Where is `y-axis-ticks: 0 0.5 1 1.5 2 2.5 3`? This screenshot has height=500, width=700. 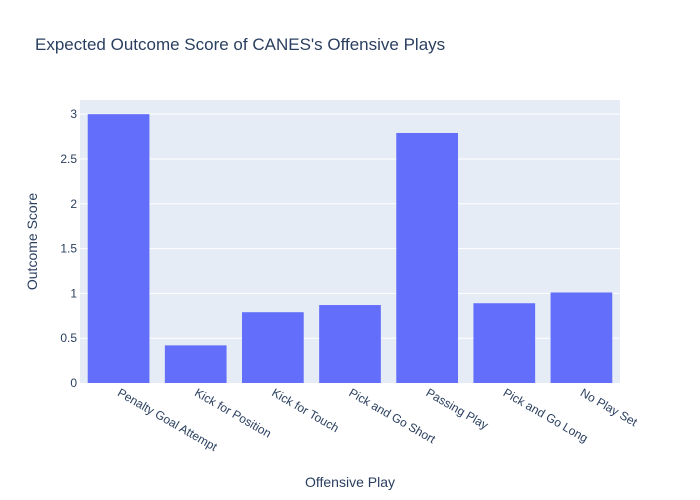
y-axis-ticks: 0 0.5 1 1.5 2 2.5 3 is located at coordinates (68, 248).